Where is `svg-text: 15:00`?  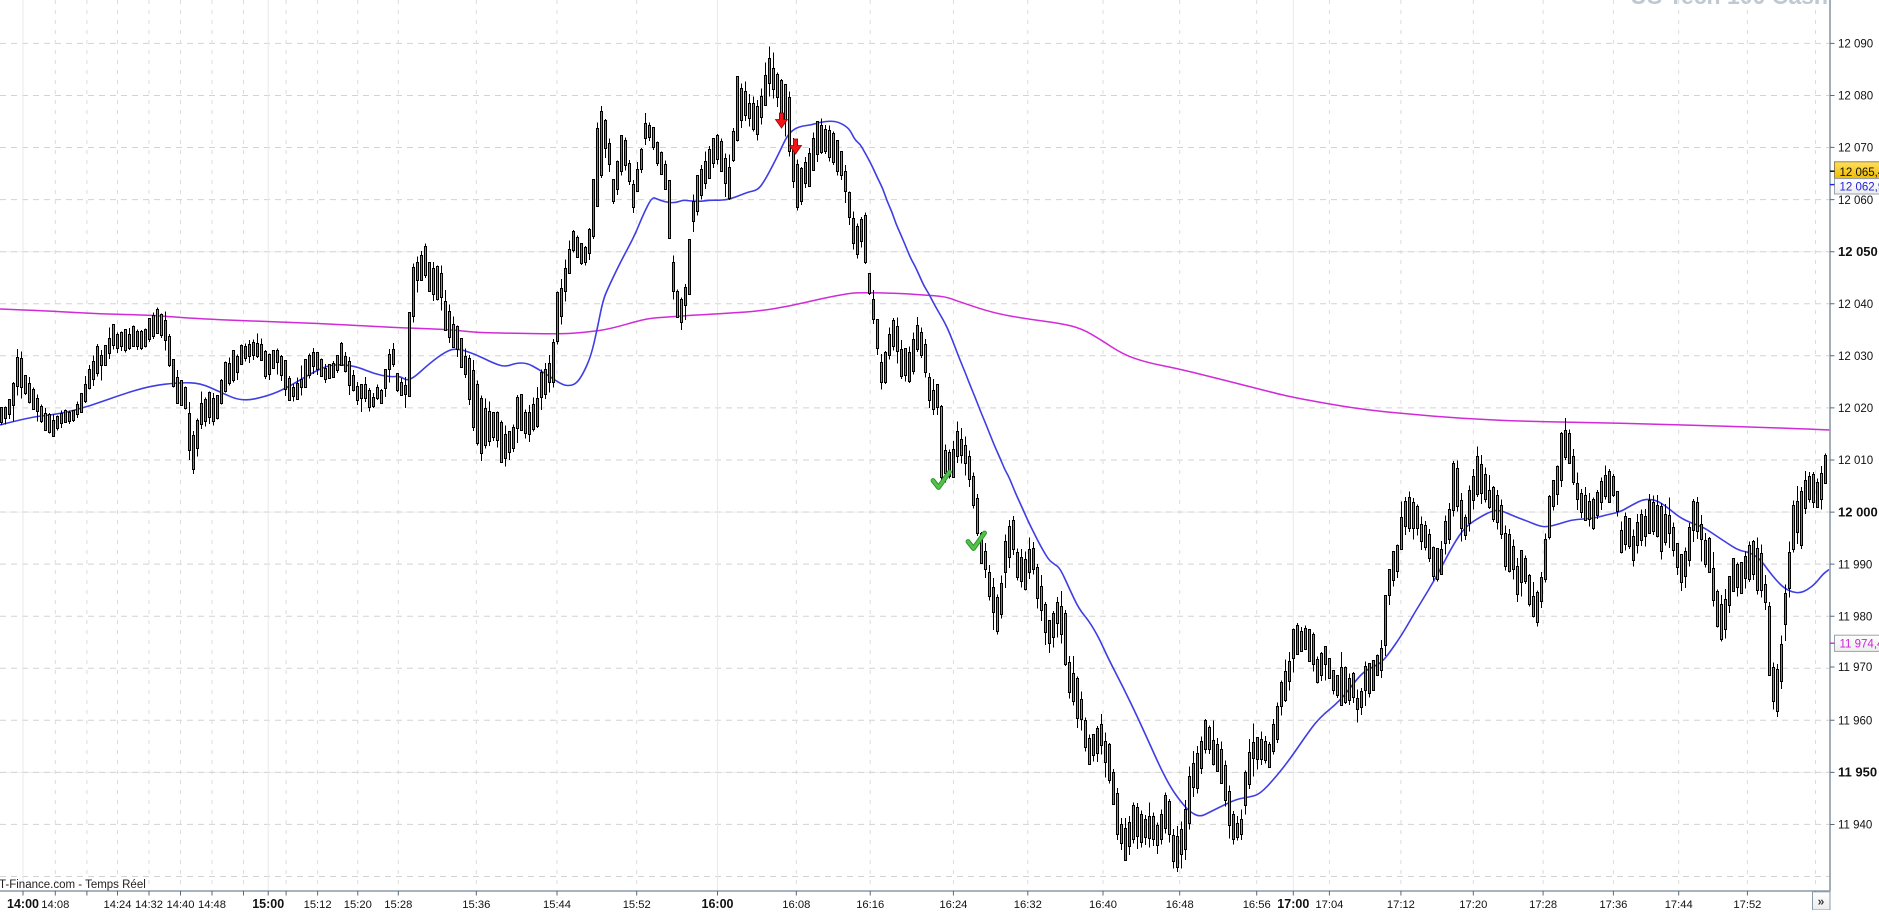
svg-text: 15:00 is located at coordinates (268, 903).